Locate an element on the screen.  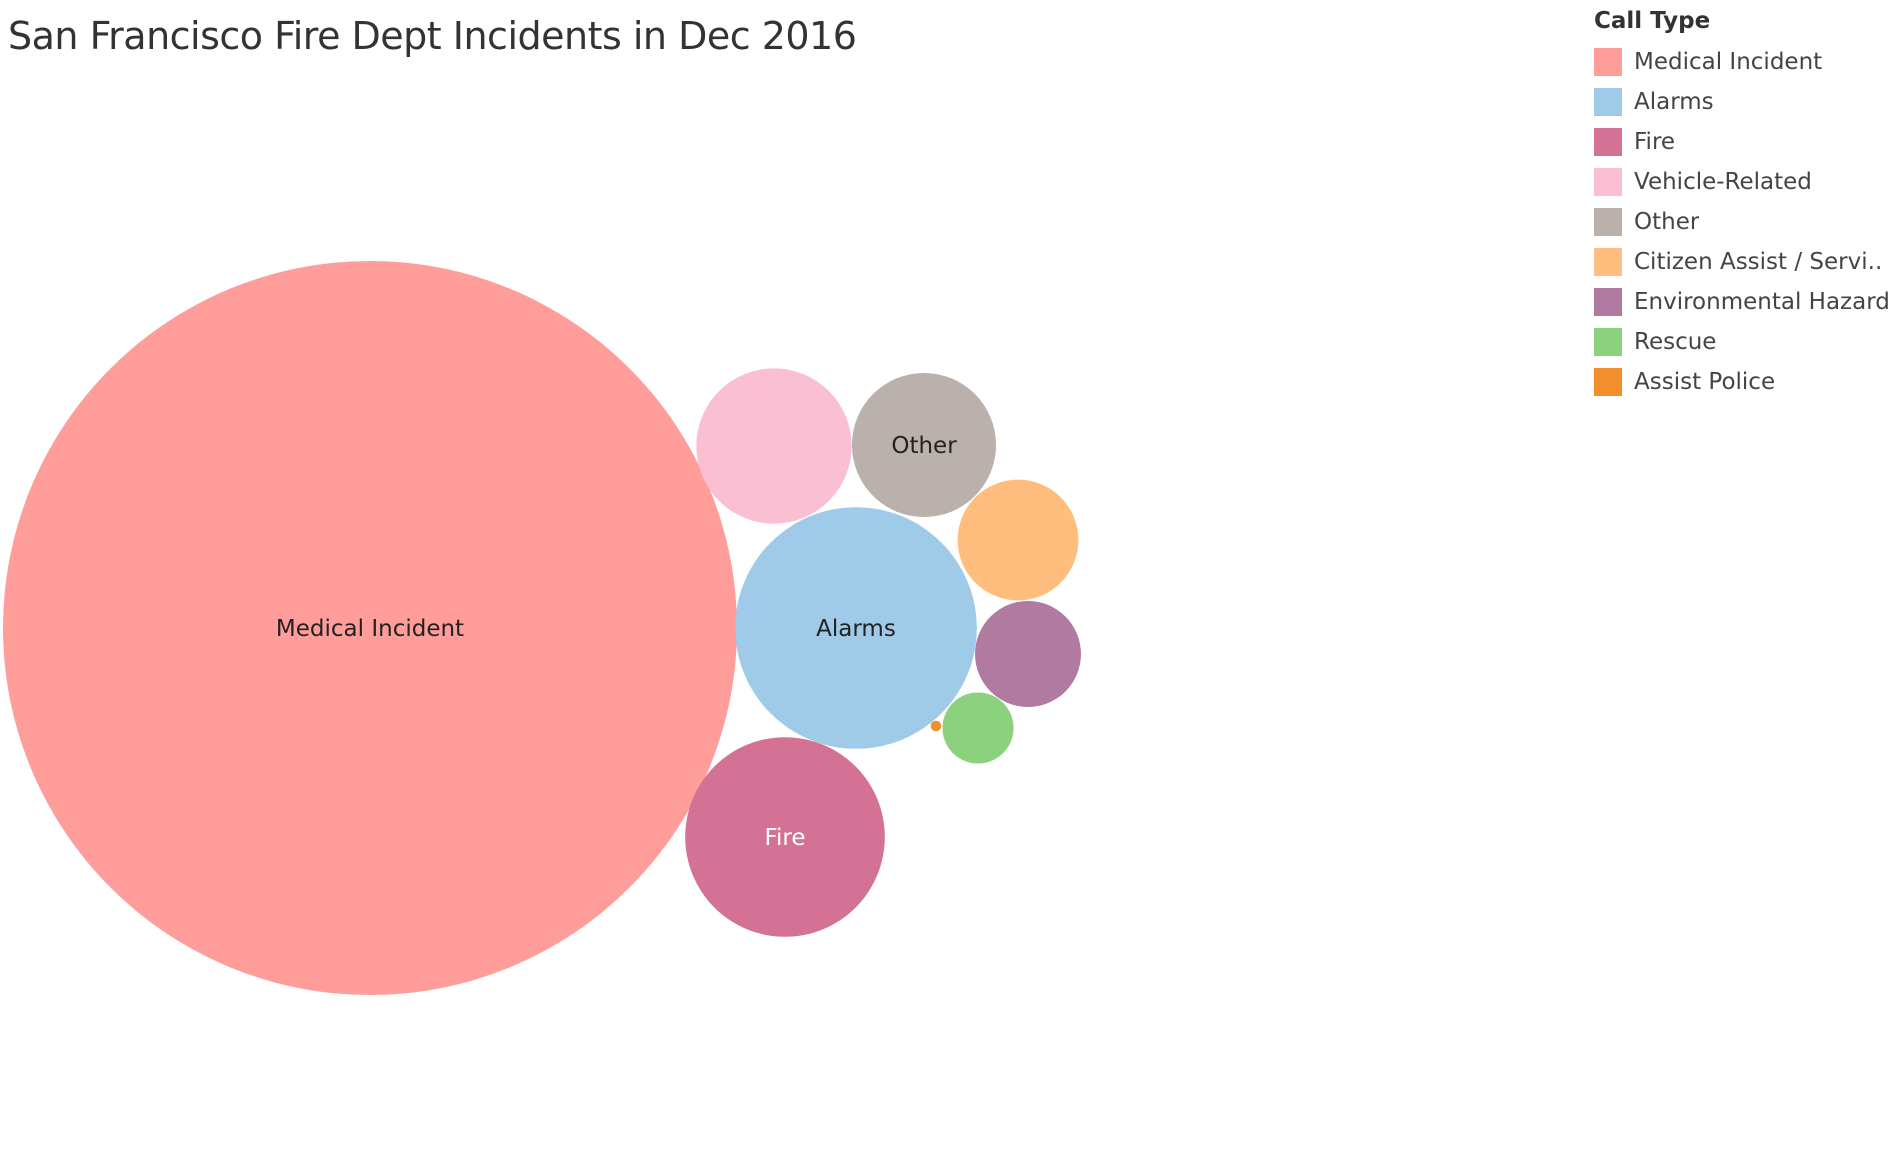
bubble-assist-police is located at coordinates (936, 726).